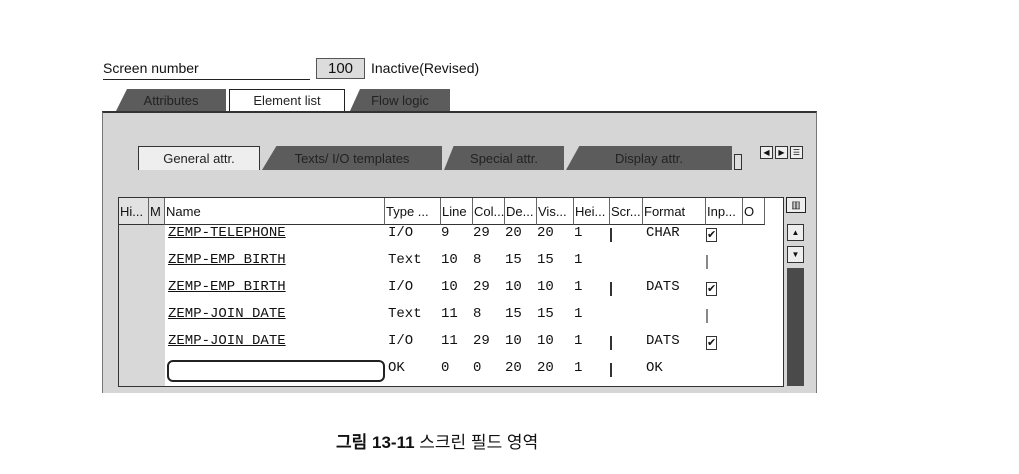 This screenshot has width=1019, height=474. I want to click on tab-special-attr: Special attr., so click(504, 158).